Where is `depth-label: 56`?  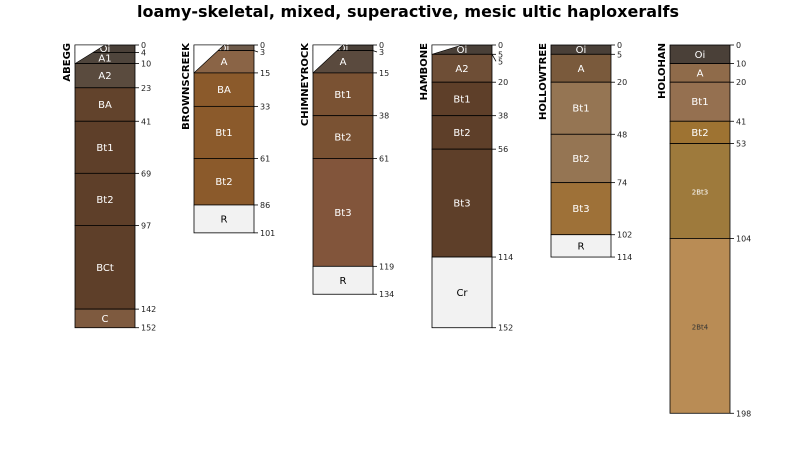 depth-label: 56 is located at coordinates (503, 149).